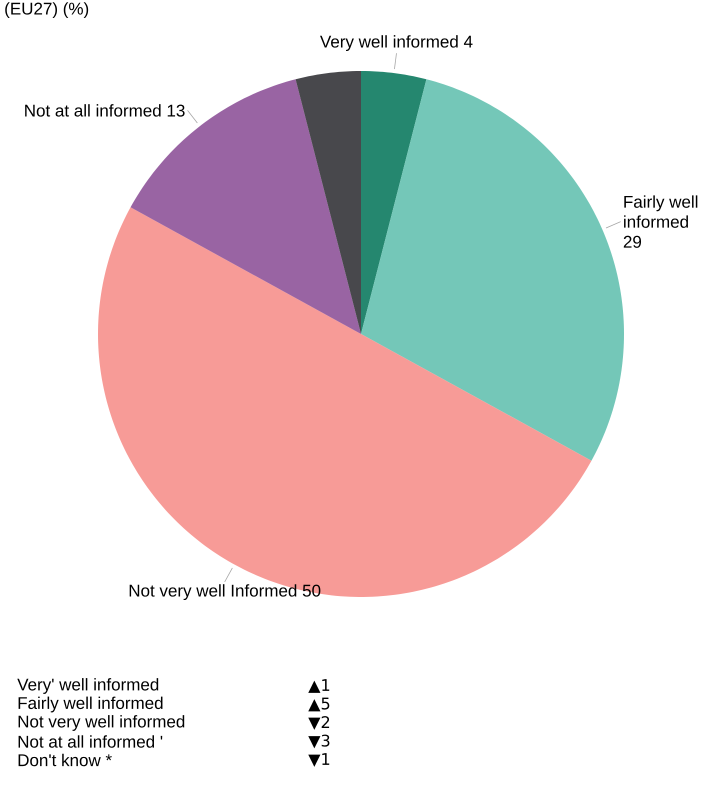  I want to click on slice-label: Very well informed, so click(389, 43).